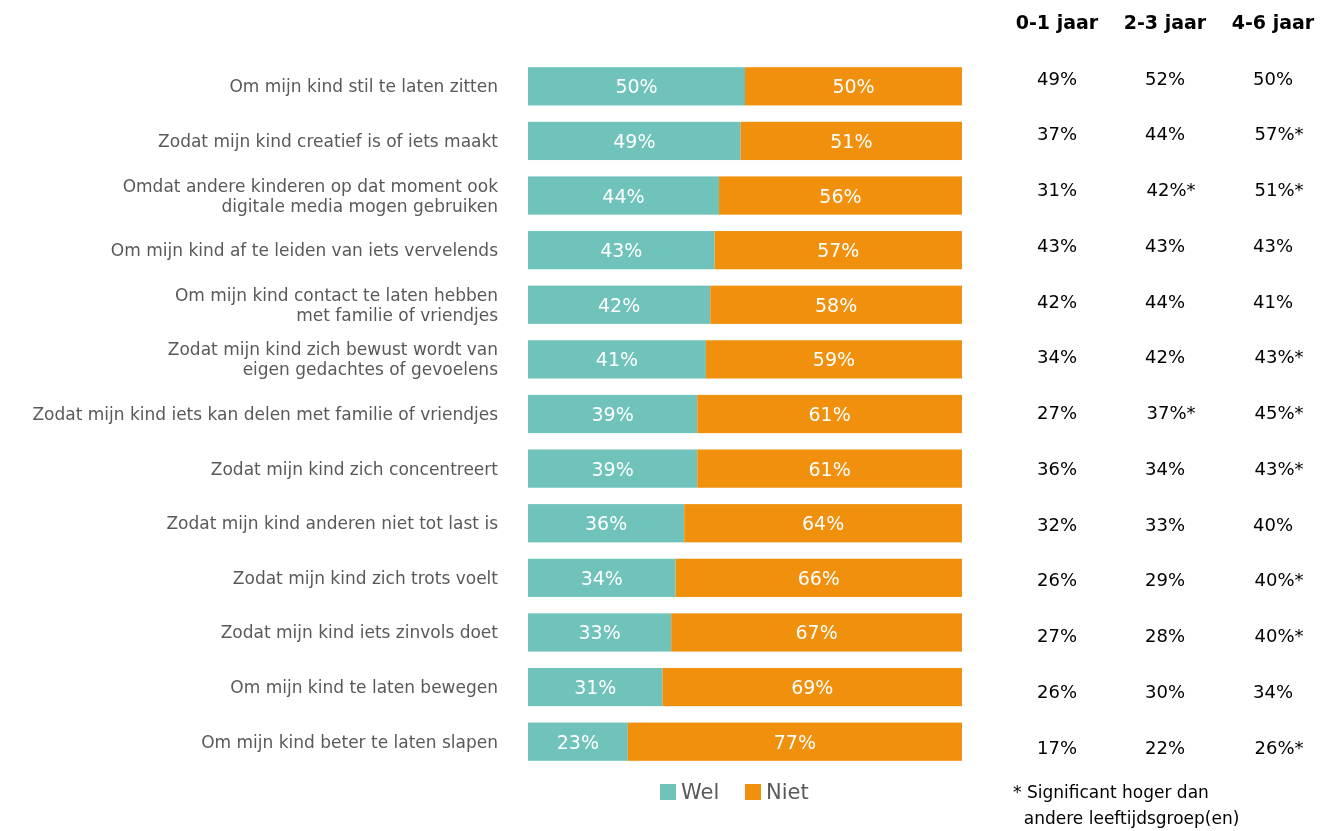 This screenshot has width=1323, height=831. I want to click on text: 29%, so click(1165, 580).